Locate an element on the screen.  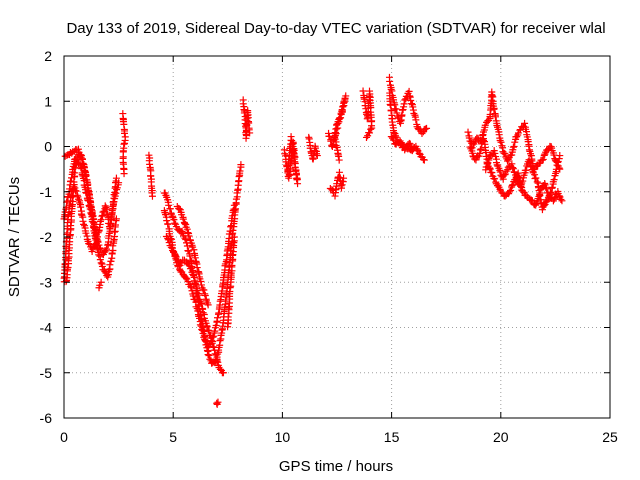
y-tick-label: 1 is located at coordinates (48, 101).